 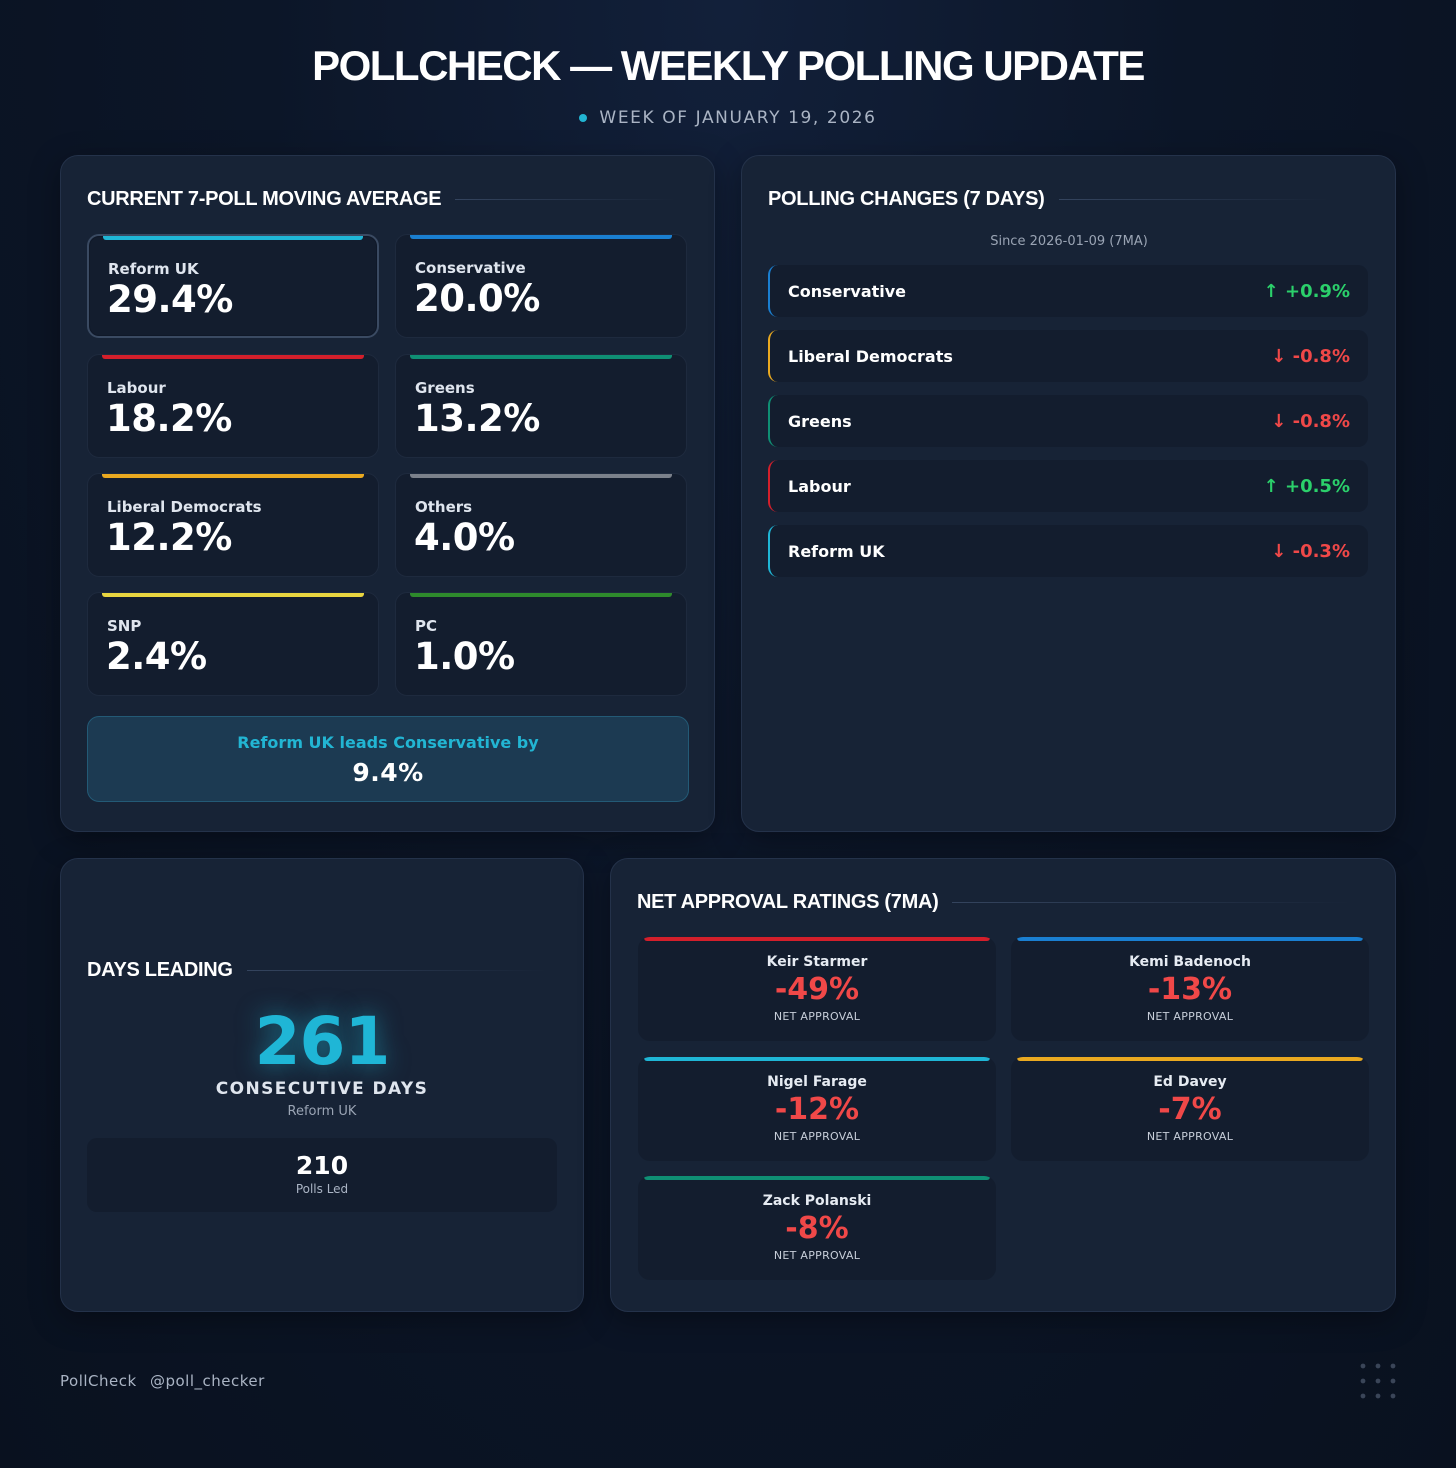 I want to click on party-card-snp: SNP 2.4%, so click(x=233, y=644).